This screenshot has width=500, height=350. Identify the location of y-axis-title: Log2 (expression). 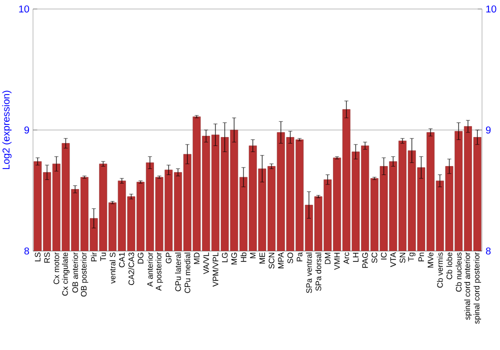
(7, 130).